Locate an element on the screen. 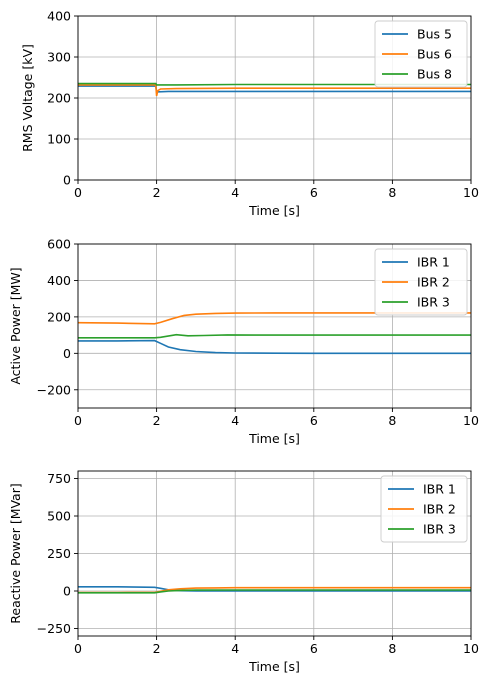  y-tick-label: 250 is located at coordinates (59, 553).